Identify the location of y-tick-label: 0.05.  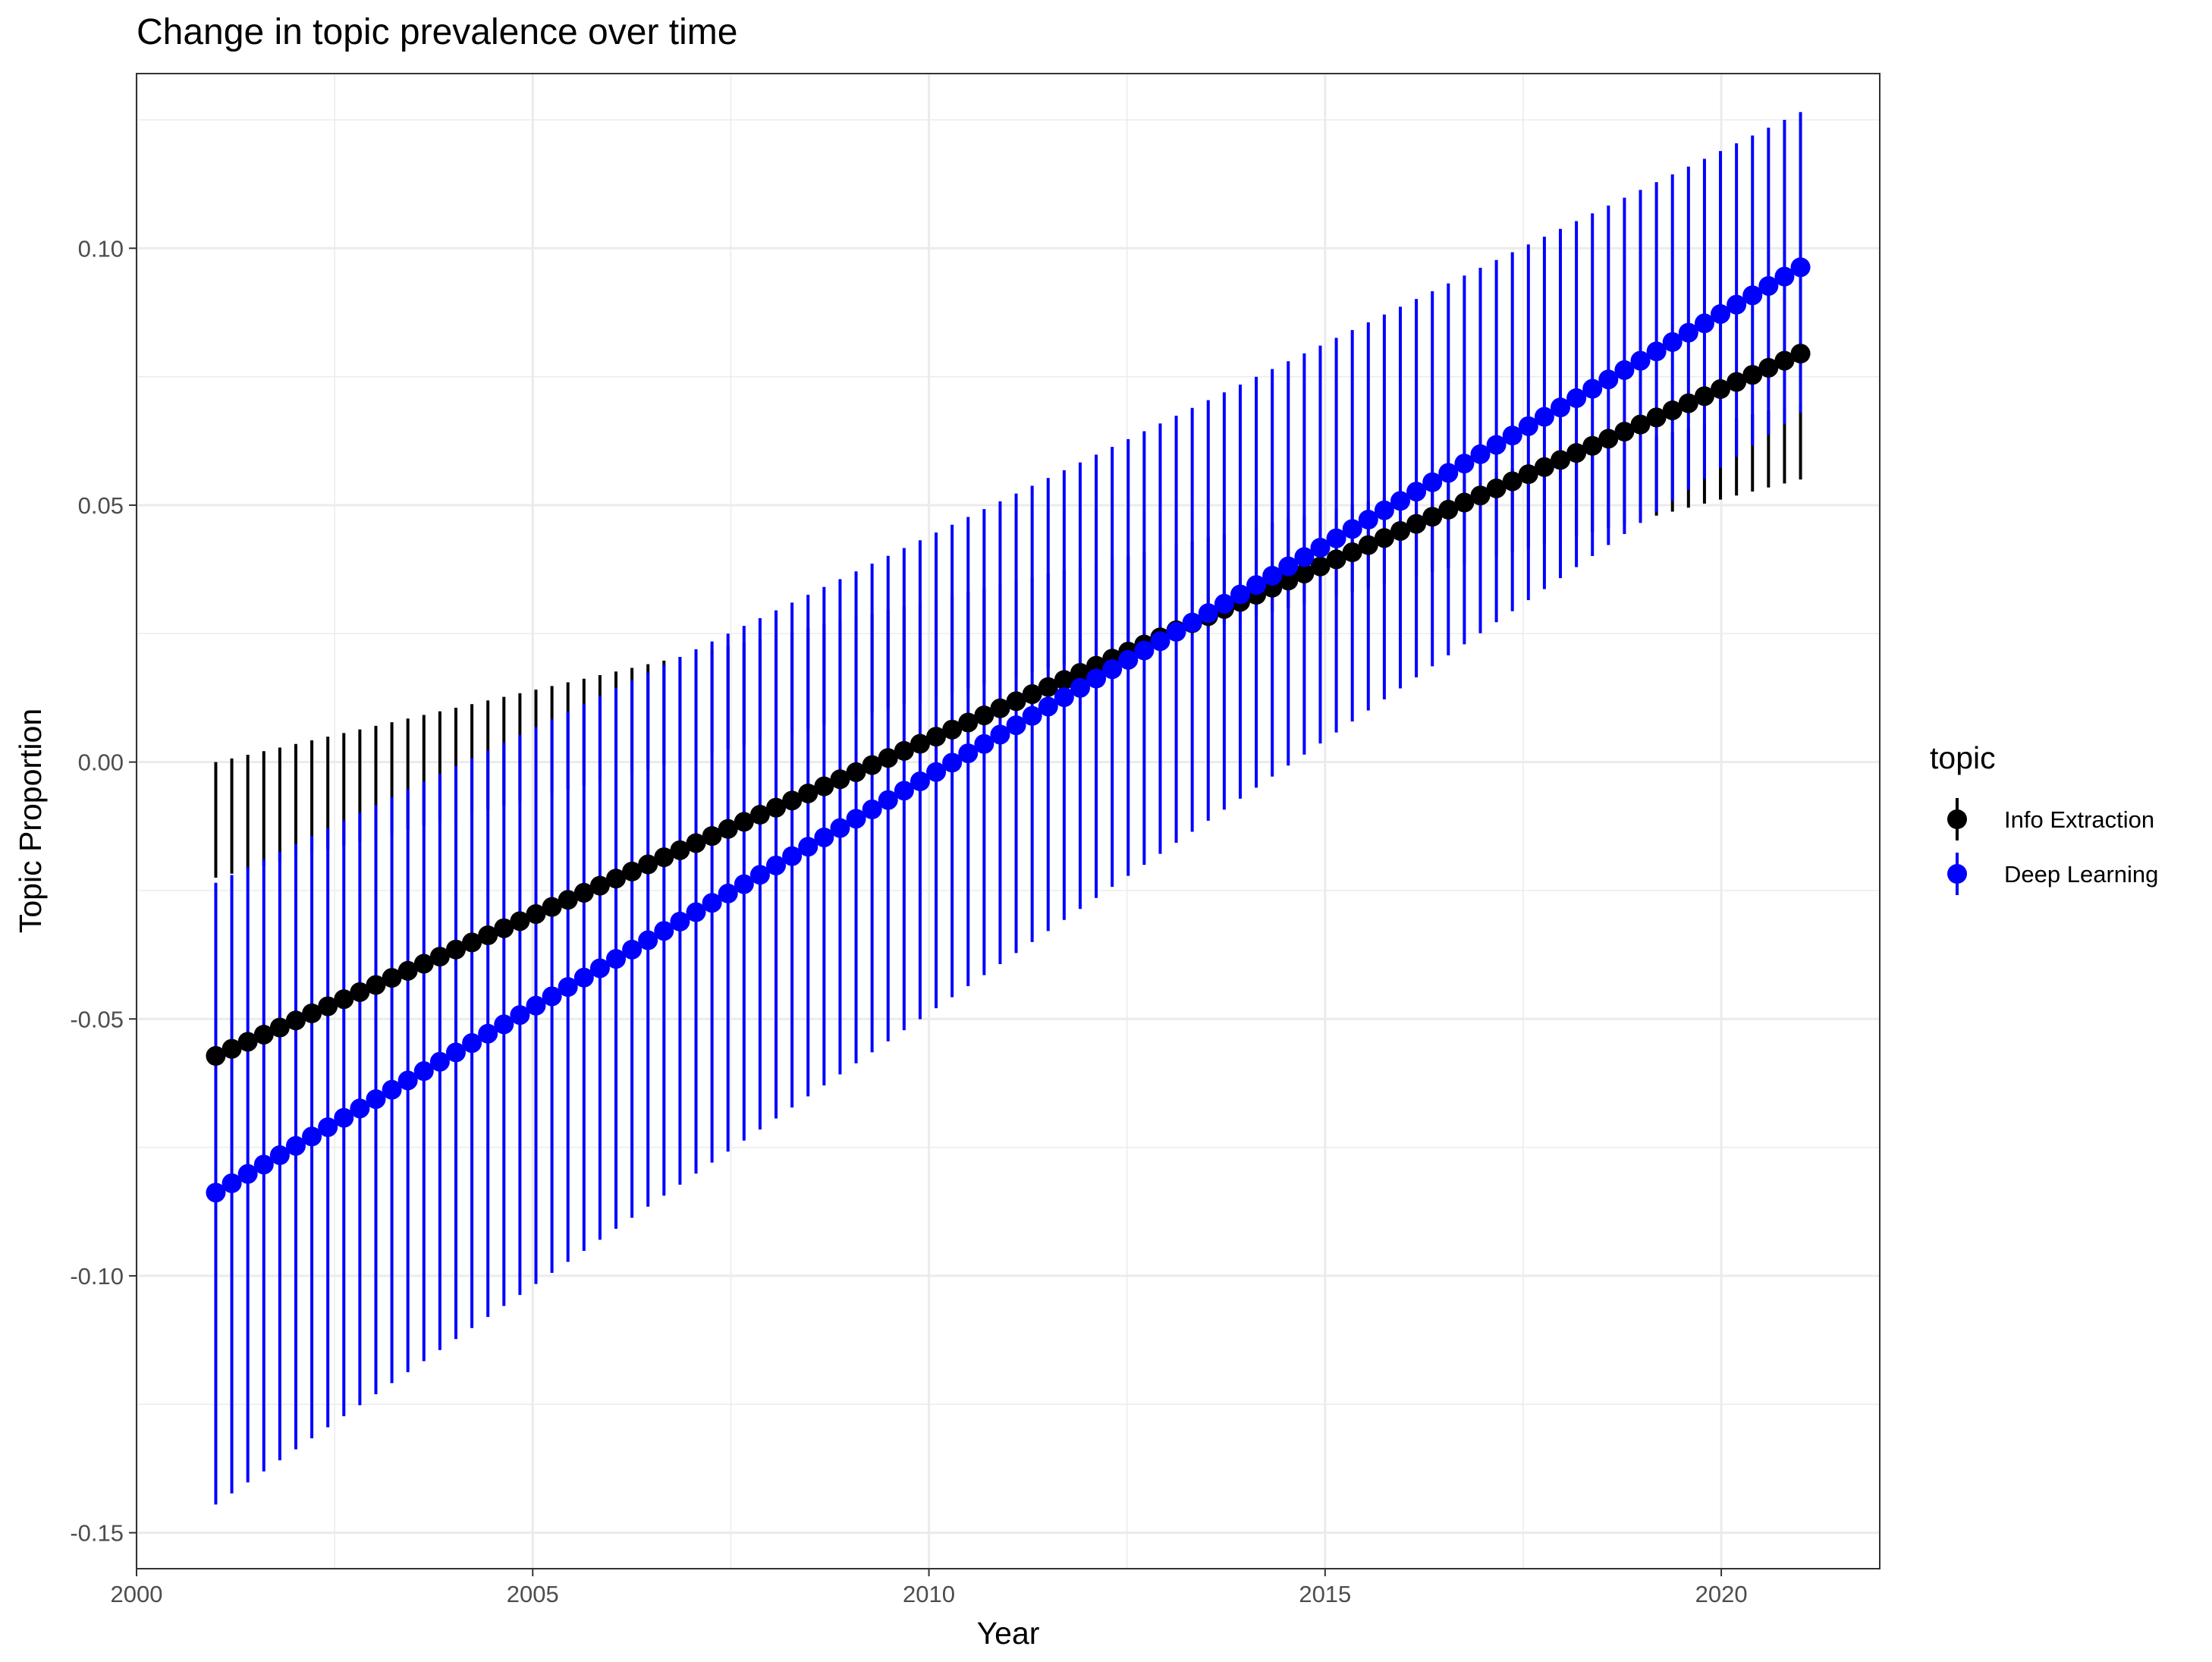
(101, 506).